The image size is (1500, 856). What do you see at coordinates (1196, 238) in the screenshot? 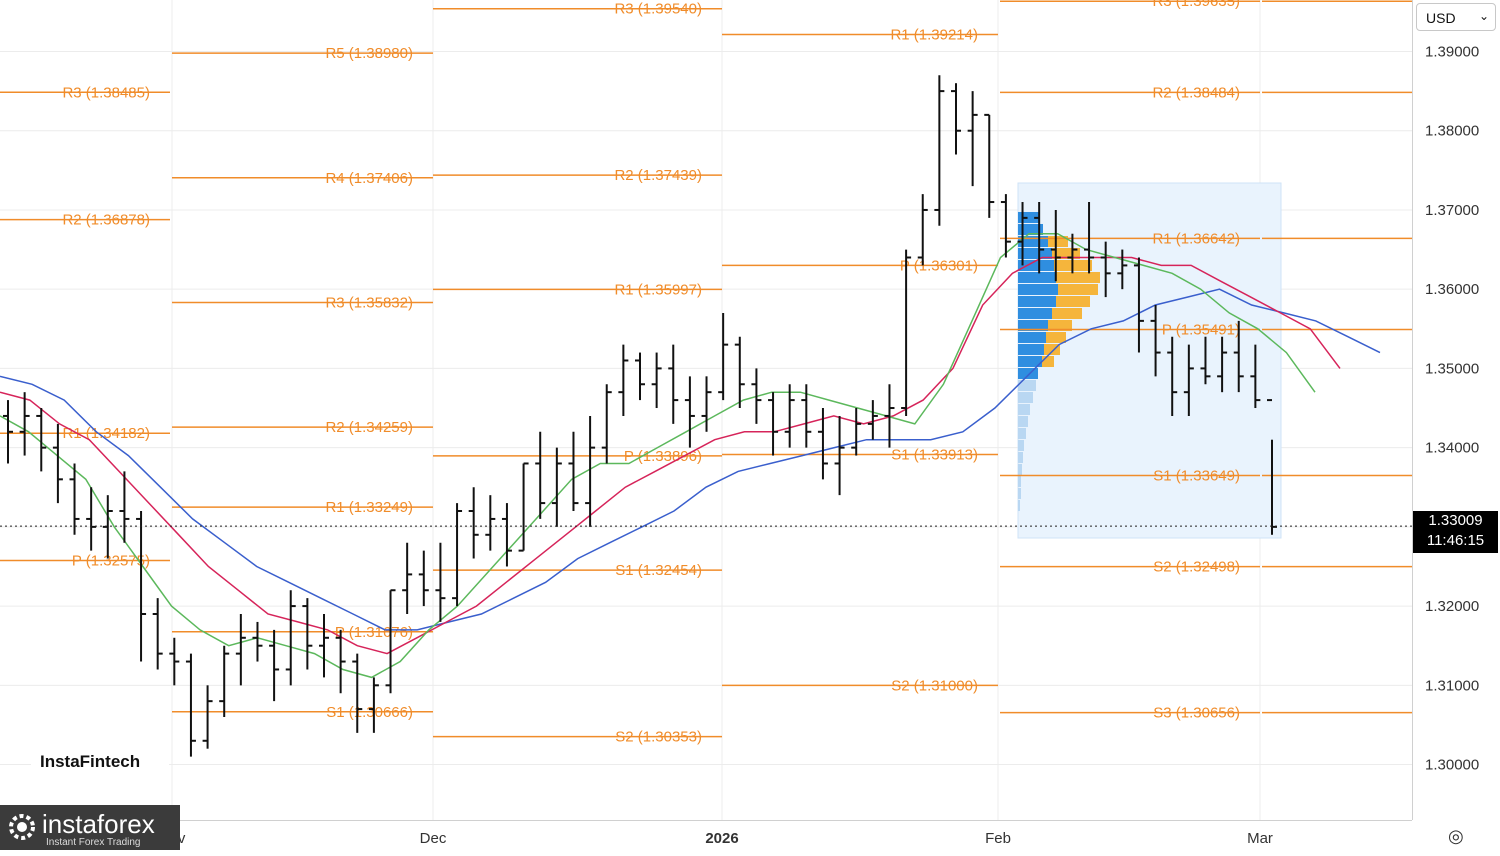
I see `pivot-label: R1 (1.36642)` at bounding box center [1196, 238].